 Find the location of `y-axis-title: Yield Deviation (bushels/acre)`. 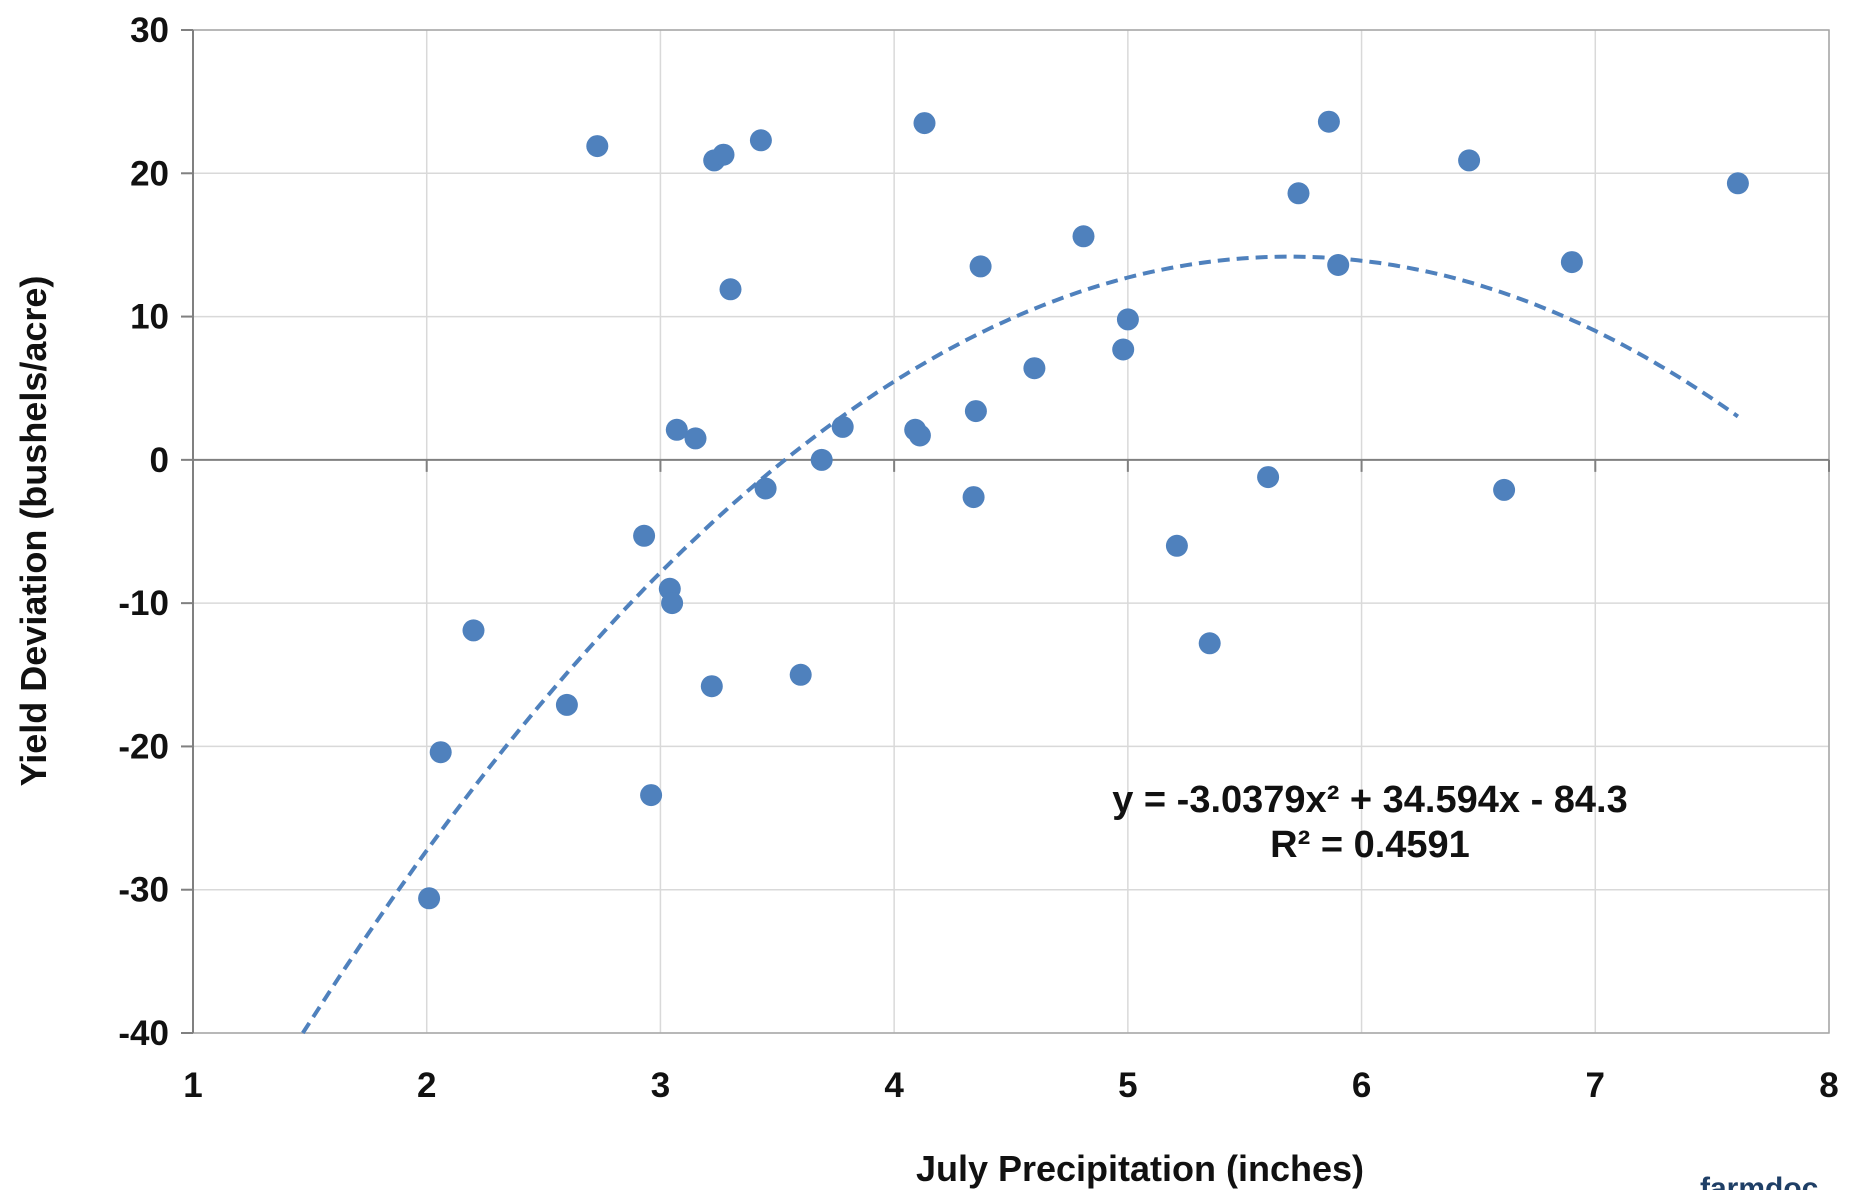

y-axis-title: Yield Deviation (bushels/acre) is located at coordinates (33, 531).